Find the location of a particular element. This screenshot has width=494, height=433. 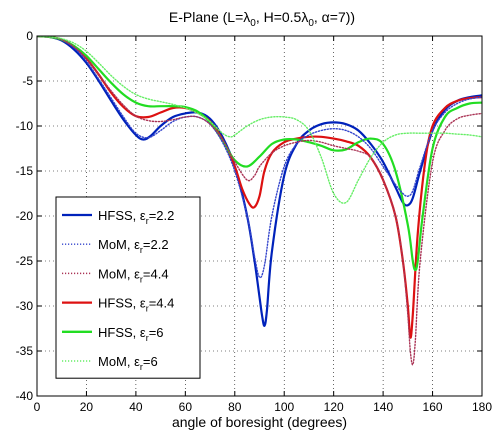

y-tick-label: -30 is located at coordinates (25, 306).